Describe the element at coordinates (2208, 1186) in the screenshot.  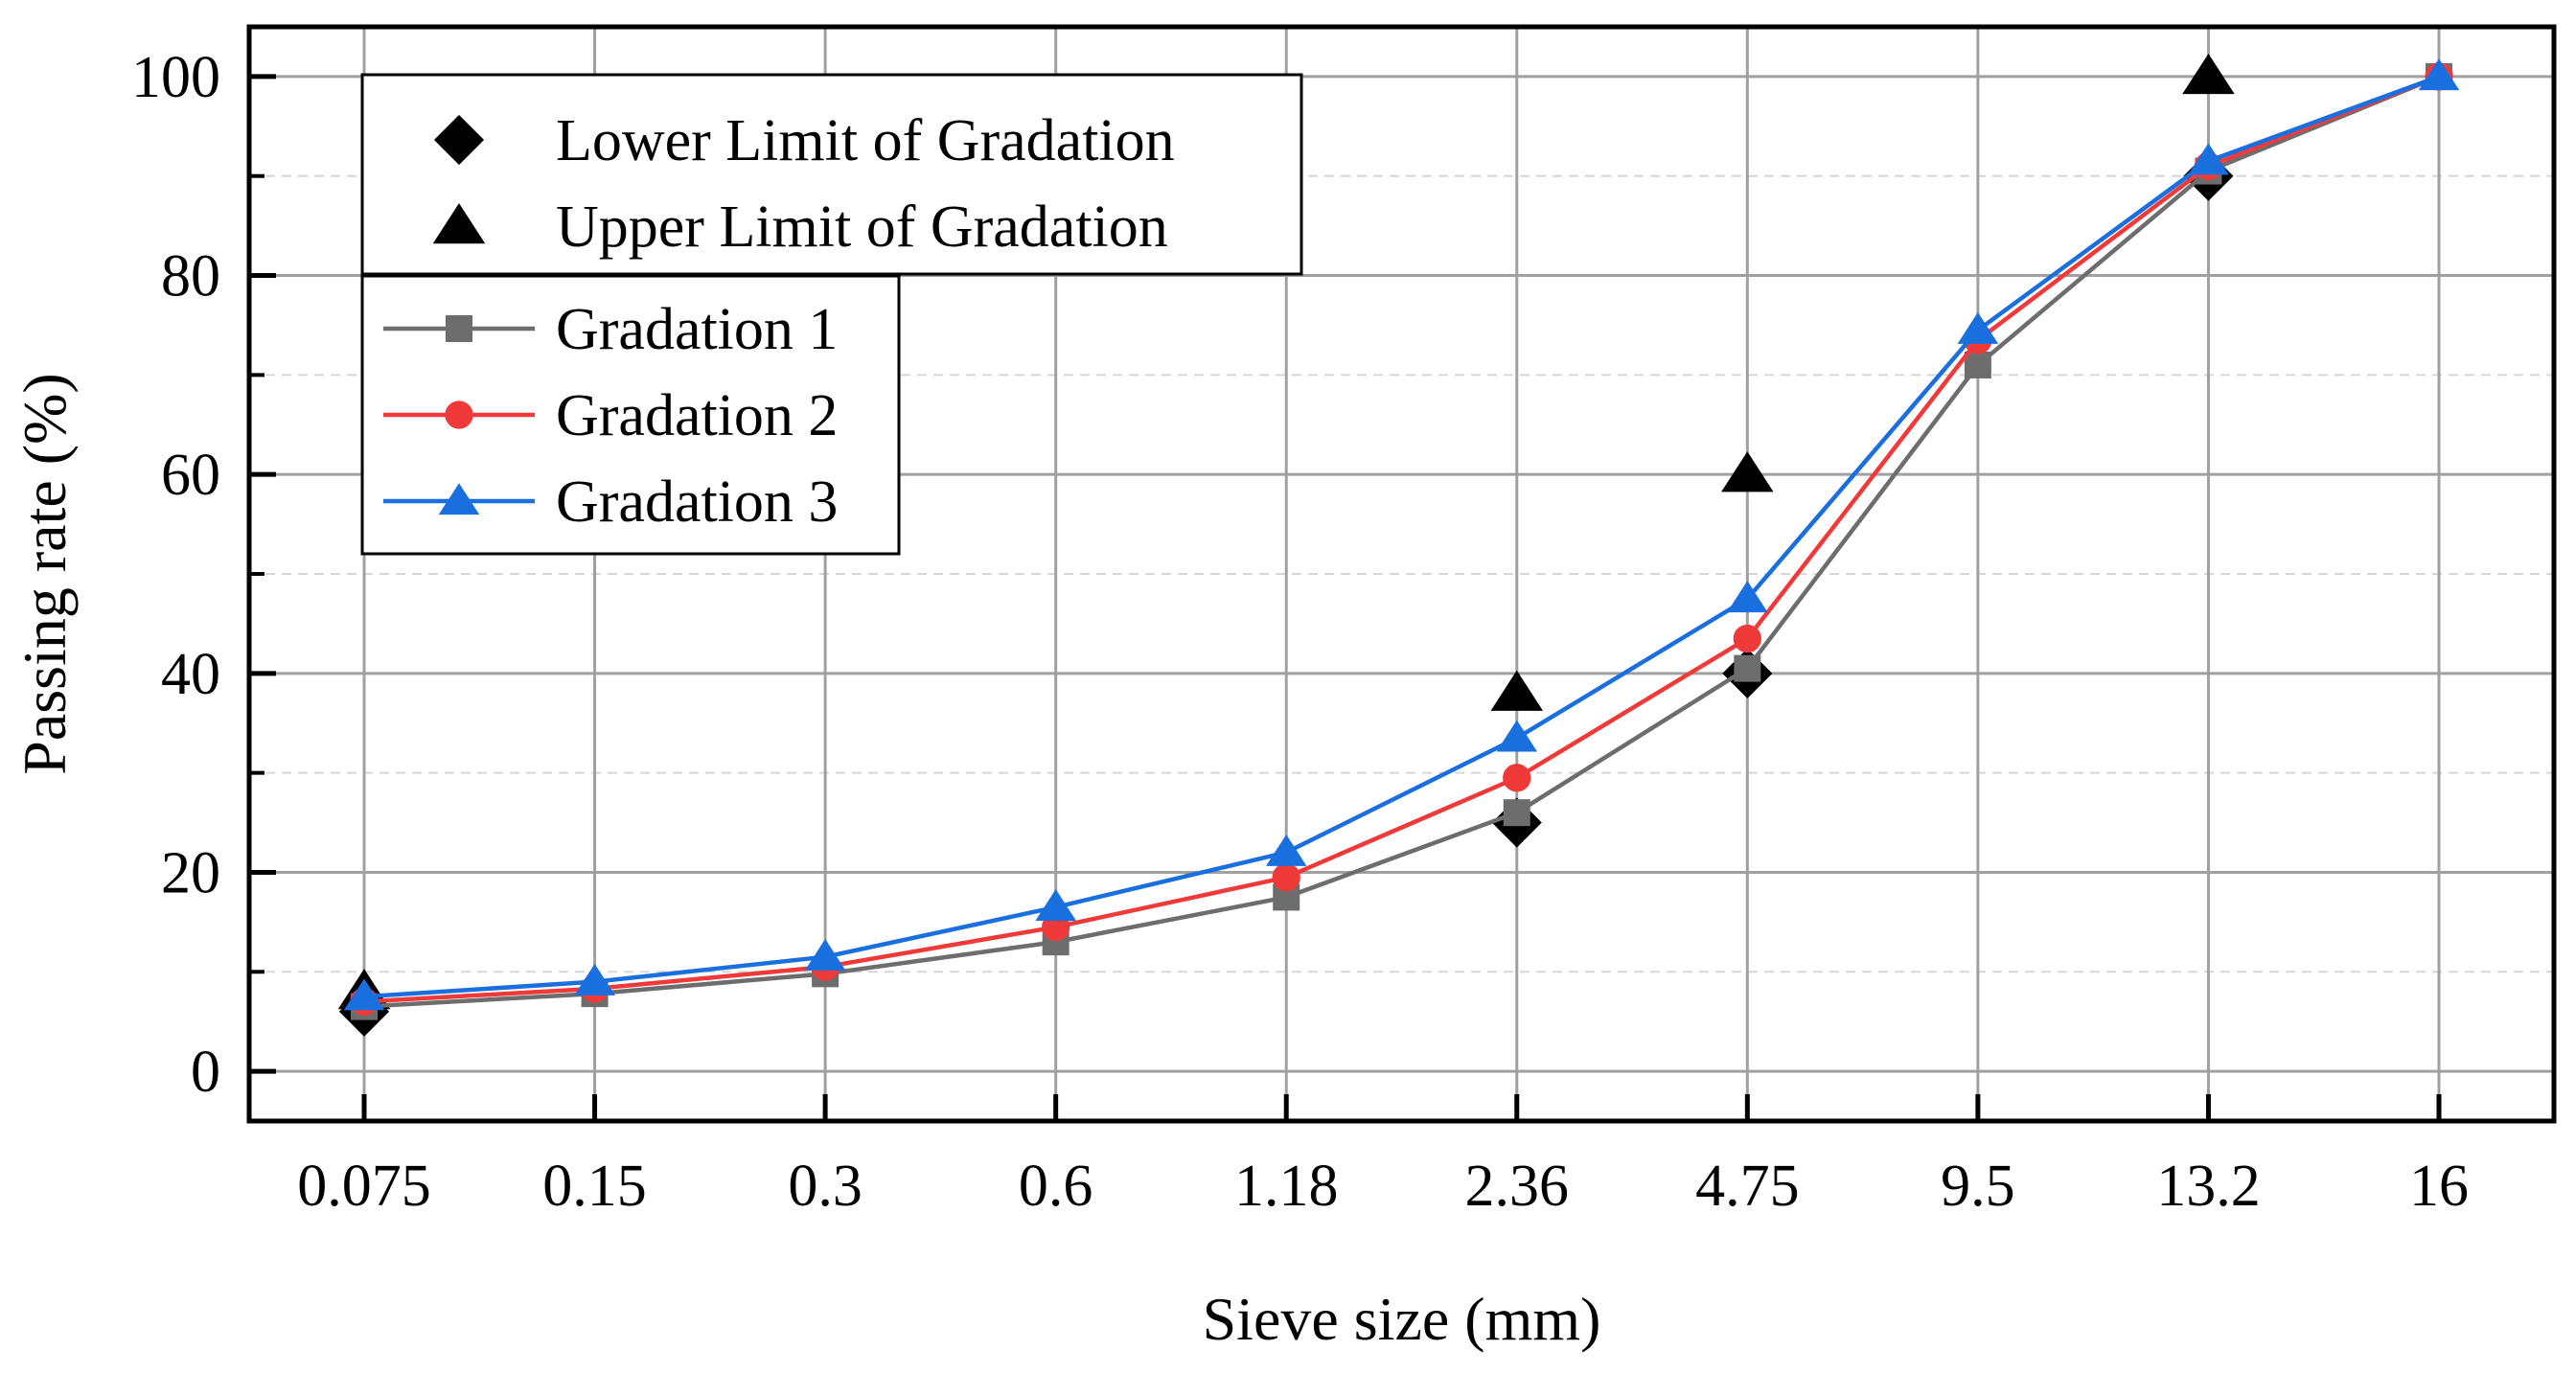
I see `x-tick-label: 13.2` at that location.